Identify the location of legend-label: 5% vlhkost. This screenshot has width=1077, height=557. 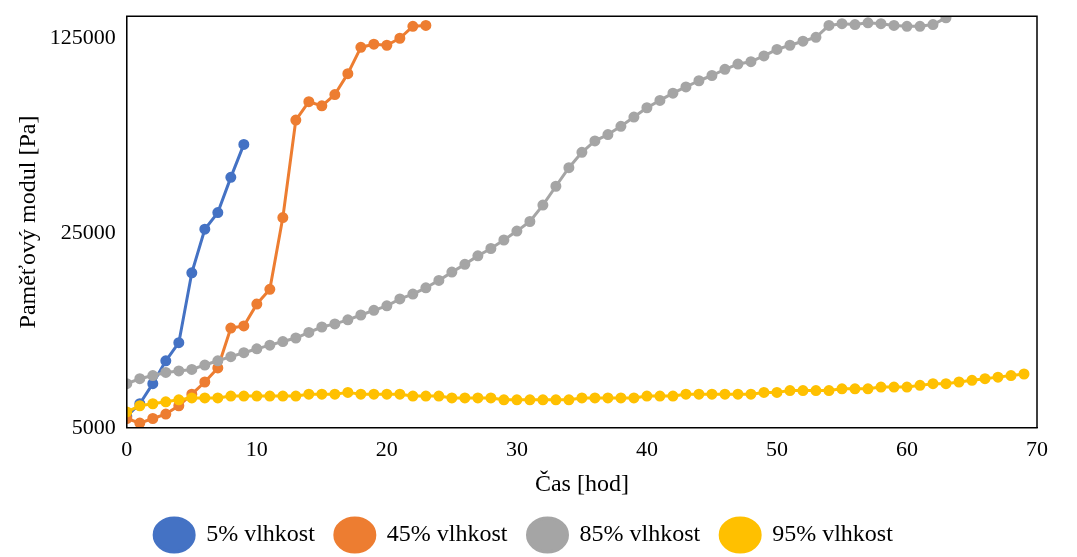
(261, 533).